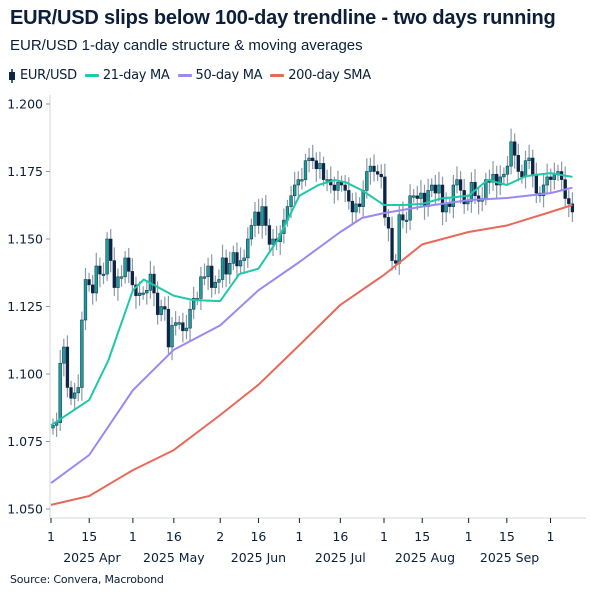 This screenshot has width=600, height=600. I want to click on y-tick-label: 1.125, so click(25, 306).